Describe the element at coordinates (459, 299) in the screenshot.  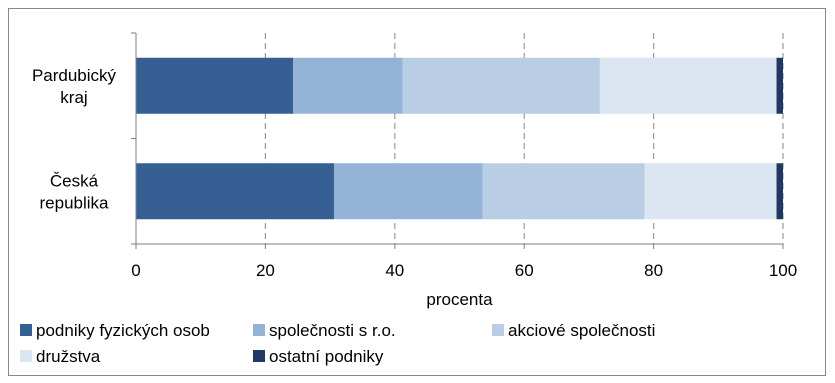
I see `x-axis-title: procenta` at that location.